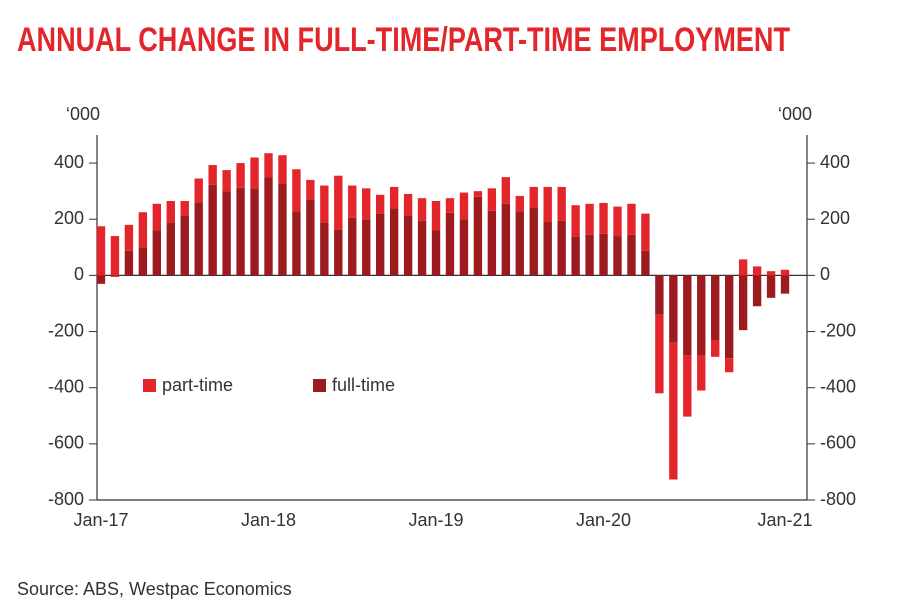 The height and width of the screenshot is (616, 912). What do you see at coordinates (268, 520) in the screenshot?
I see `x-tick-label: Jan-18` at bounding box center [268, 520].